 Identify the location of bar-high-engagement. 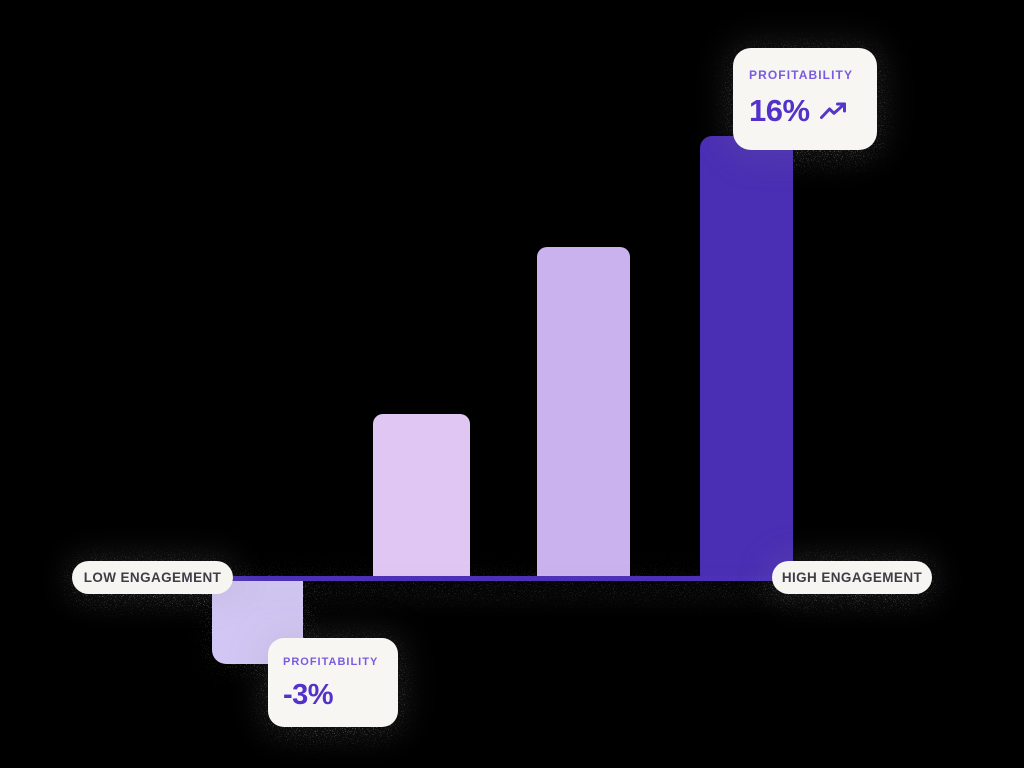
(746, 358).